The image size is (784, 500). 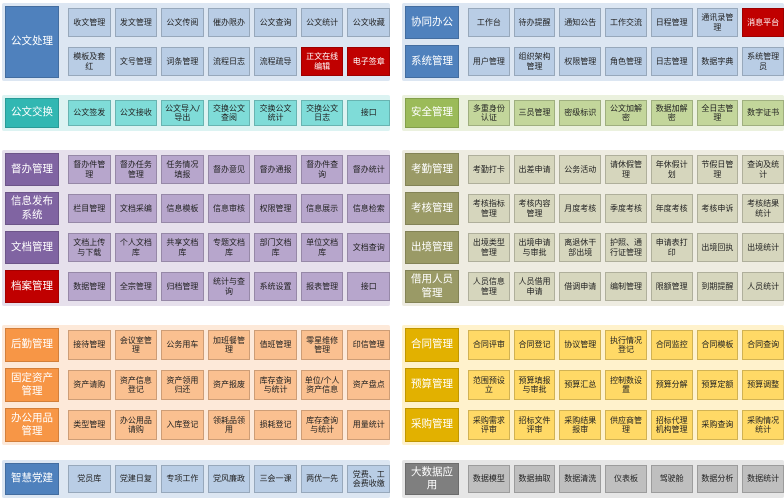 I want to click on module-button: 词条管理, so click(x=182, y=61).